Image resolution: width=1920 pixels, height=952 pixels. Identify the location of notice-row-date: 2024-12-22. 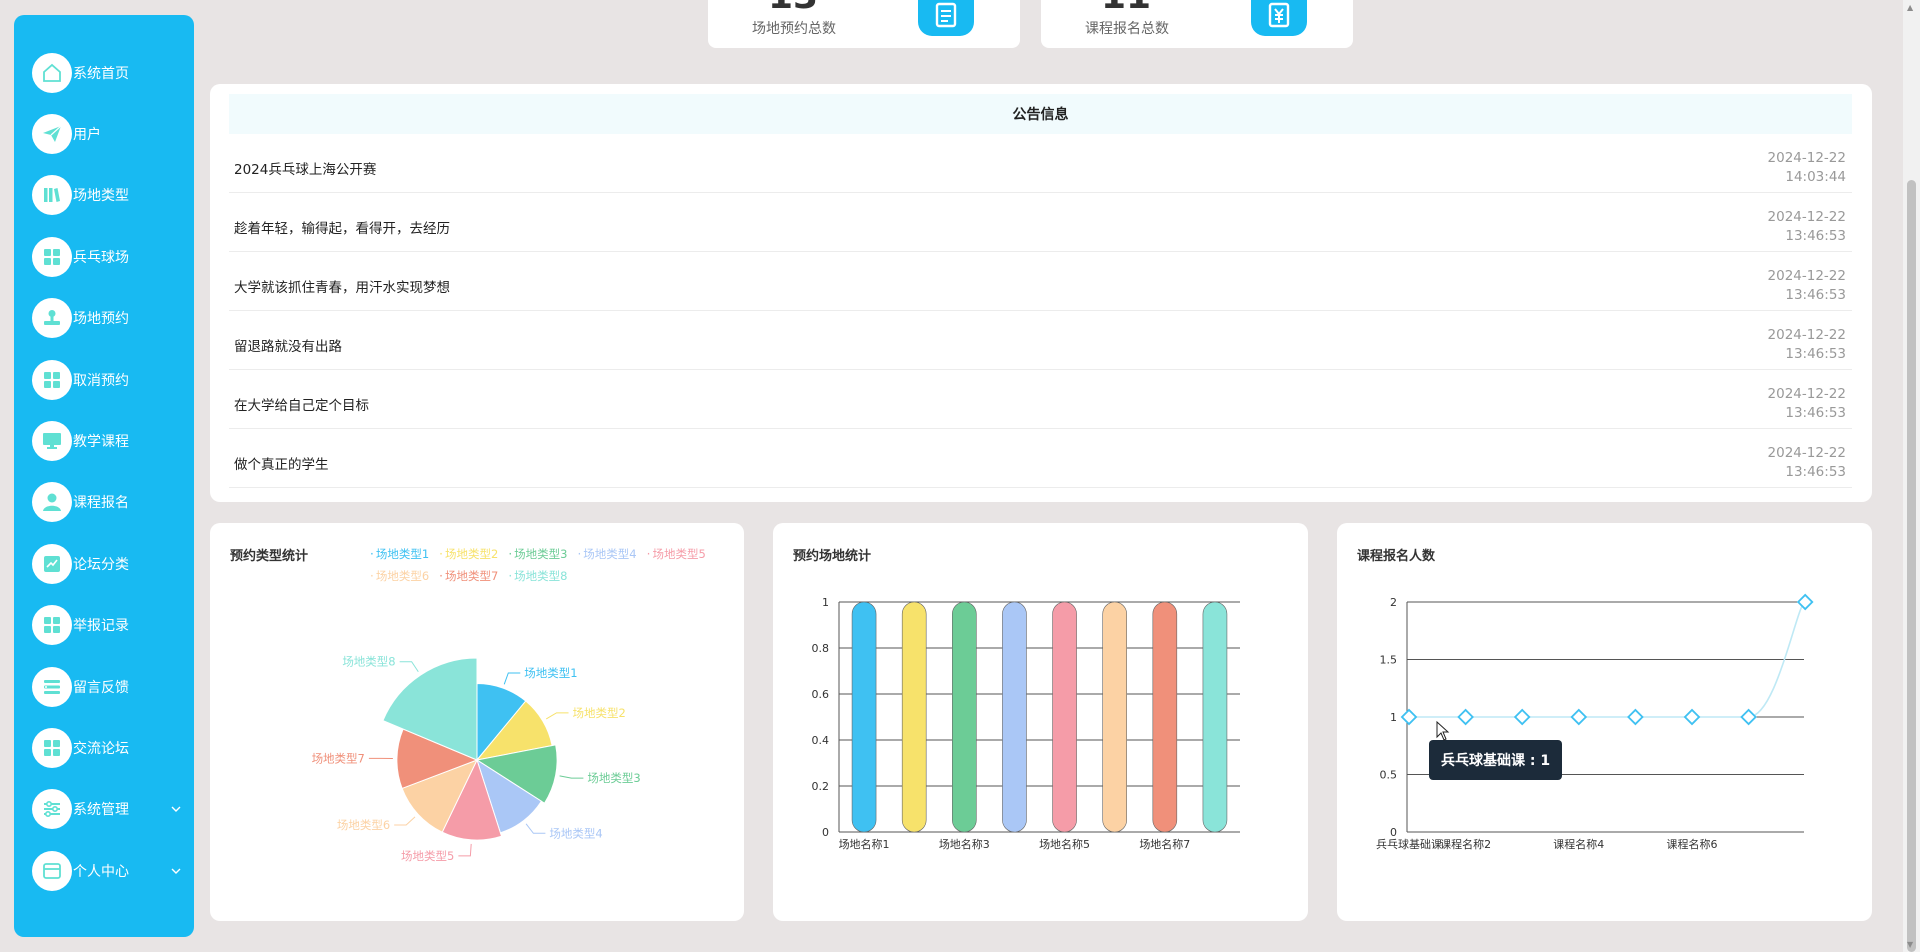
(1806, 217).